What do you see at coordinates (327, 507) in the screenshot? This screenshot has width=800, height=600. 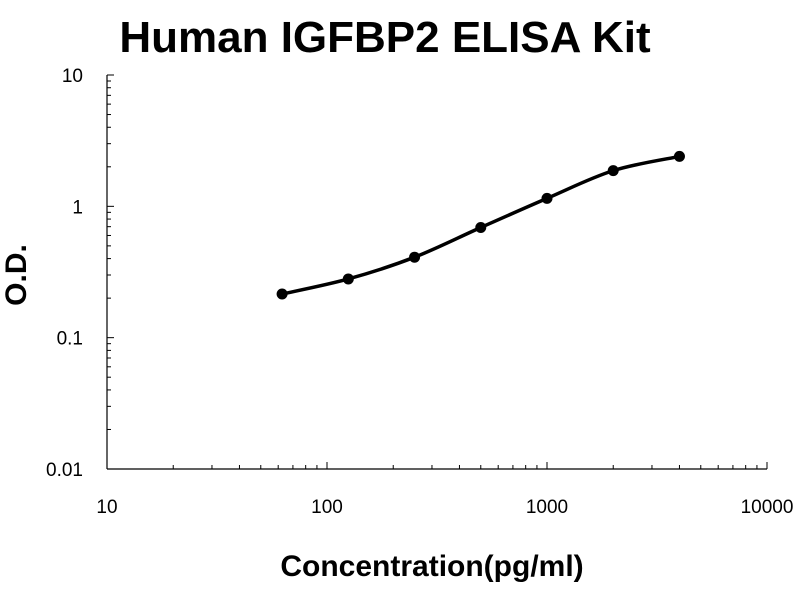 I see `x-tick-label: 100` at bounding box center [327, 507].